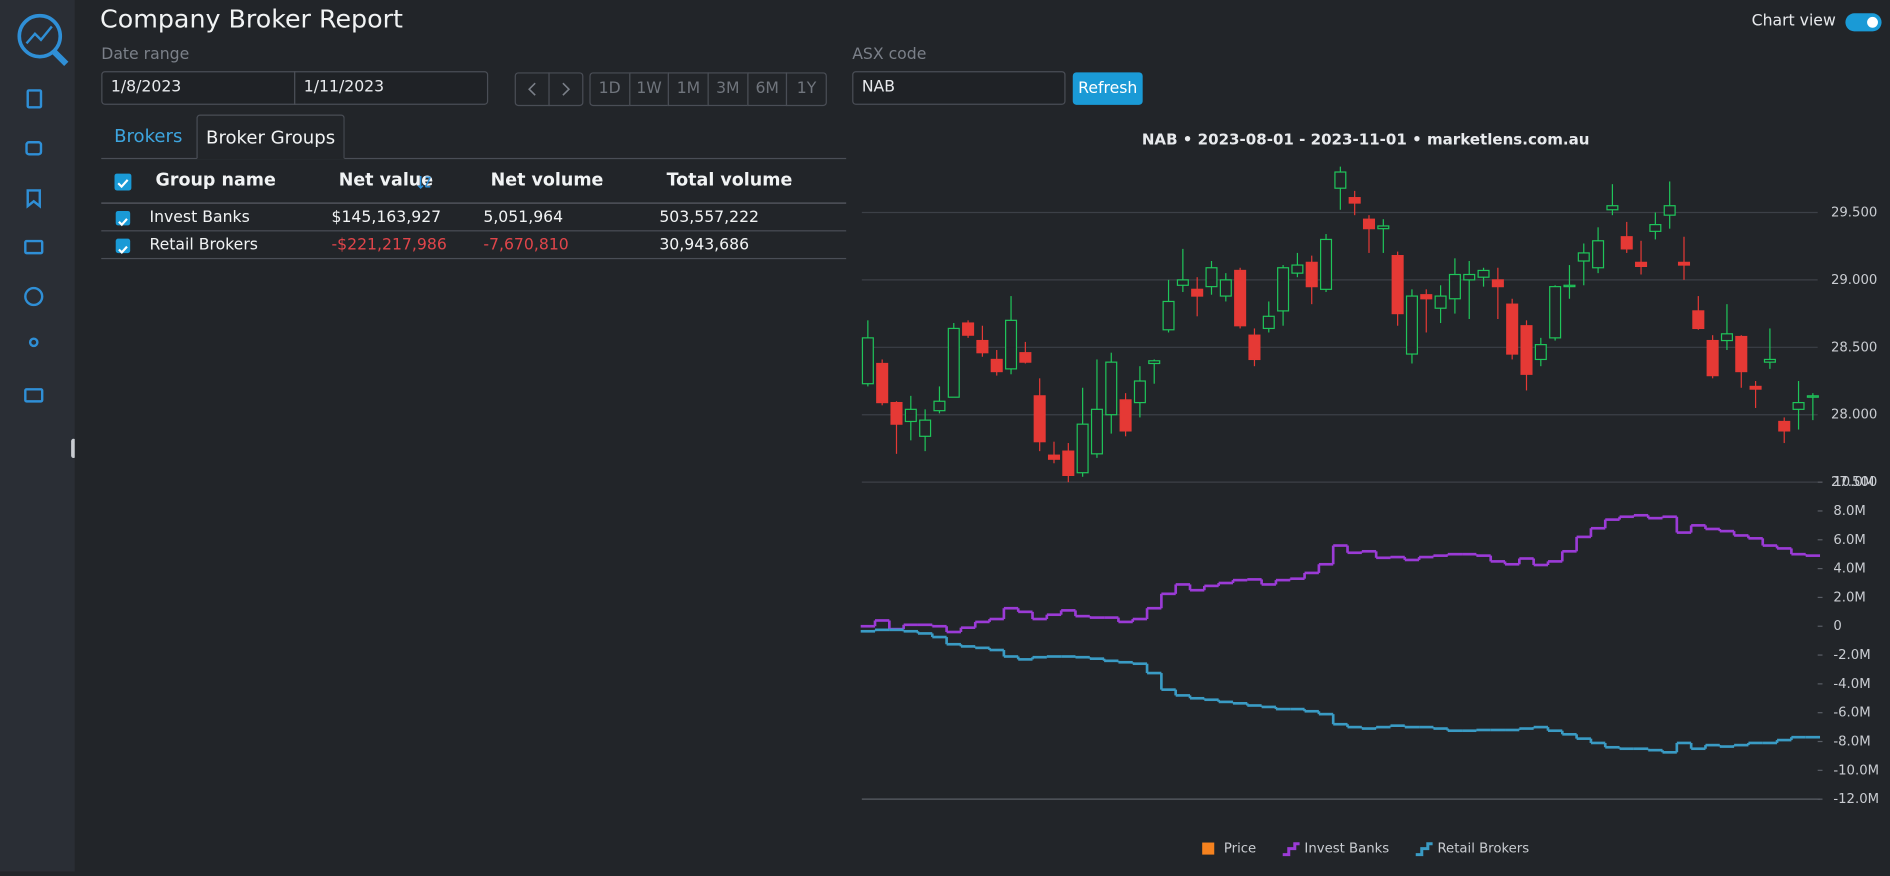 The height and width of the screenshot is (876, 1890). What do you see at coordinates (148, 136) in the screenshot?
I see `tab: Brokers` at bounding box center [148, 136].